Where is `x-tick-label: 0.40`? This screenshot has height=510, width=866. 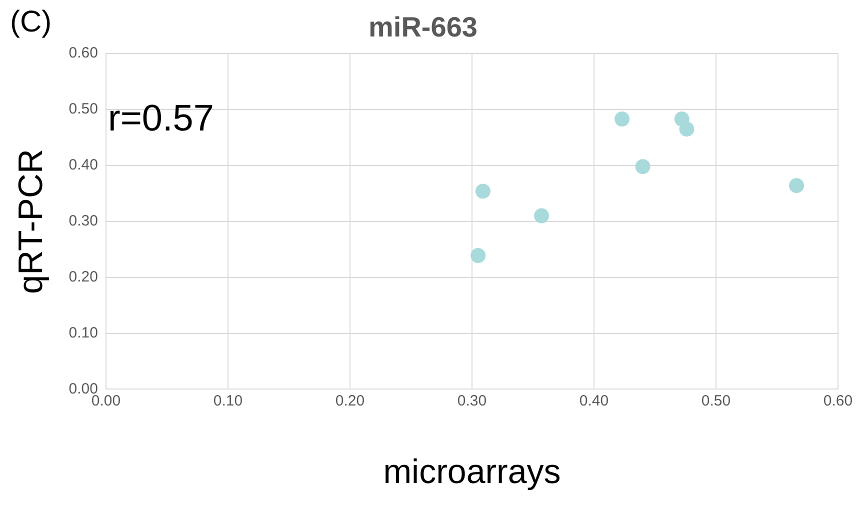
x-tick-label: 0.40 is located at coordinates (594, 401).